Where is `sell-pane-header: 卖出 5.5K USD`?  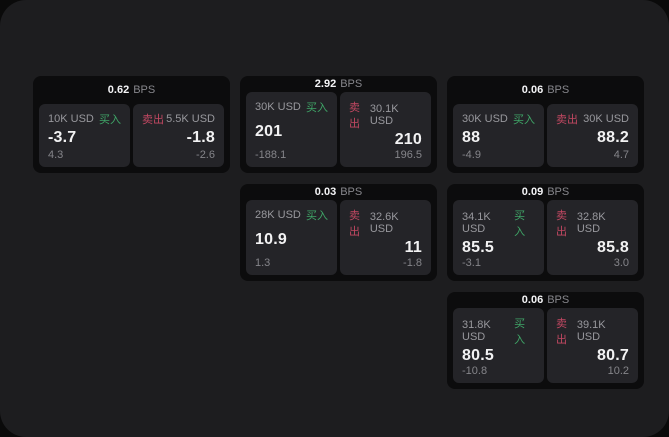 sell-pane-header: 卖出 5.5K USD is located at coordinates (178, 119).